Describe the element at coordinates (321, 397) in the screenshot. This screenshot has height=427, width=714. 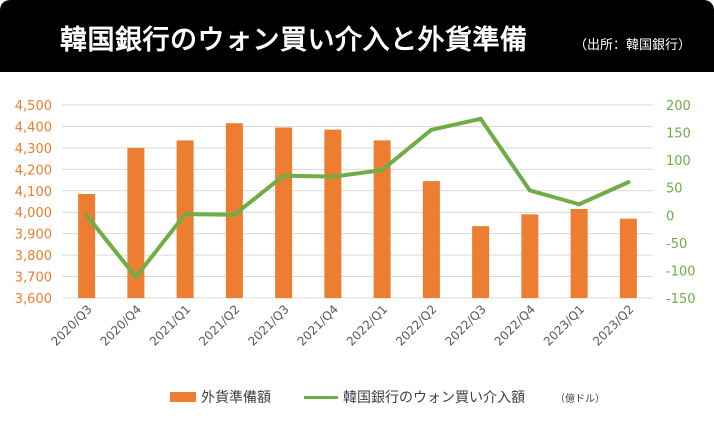
I see `legend-line-swatch` at that location.